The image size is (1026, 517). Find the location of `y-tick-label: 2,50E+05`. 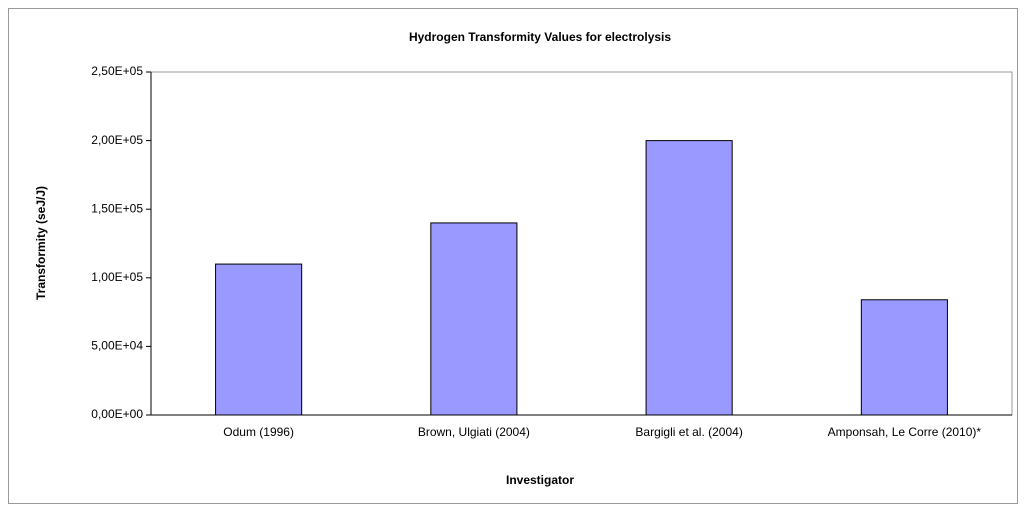

y-tick-label: 2,50E+05 is located at coordinates (117, 71).